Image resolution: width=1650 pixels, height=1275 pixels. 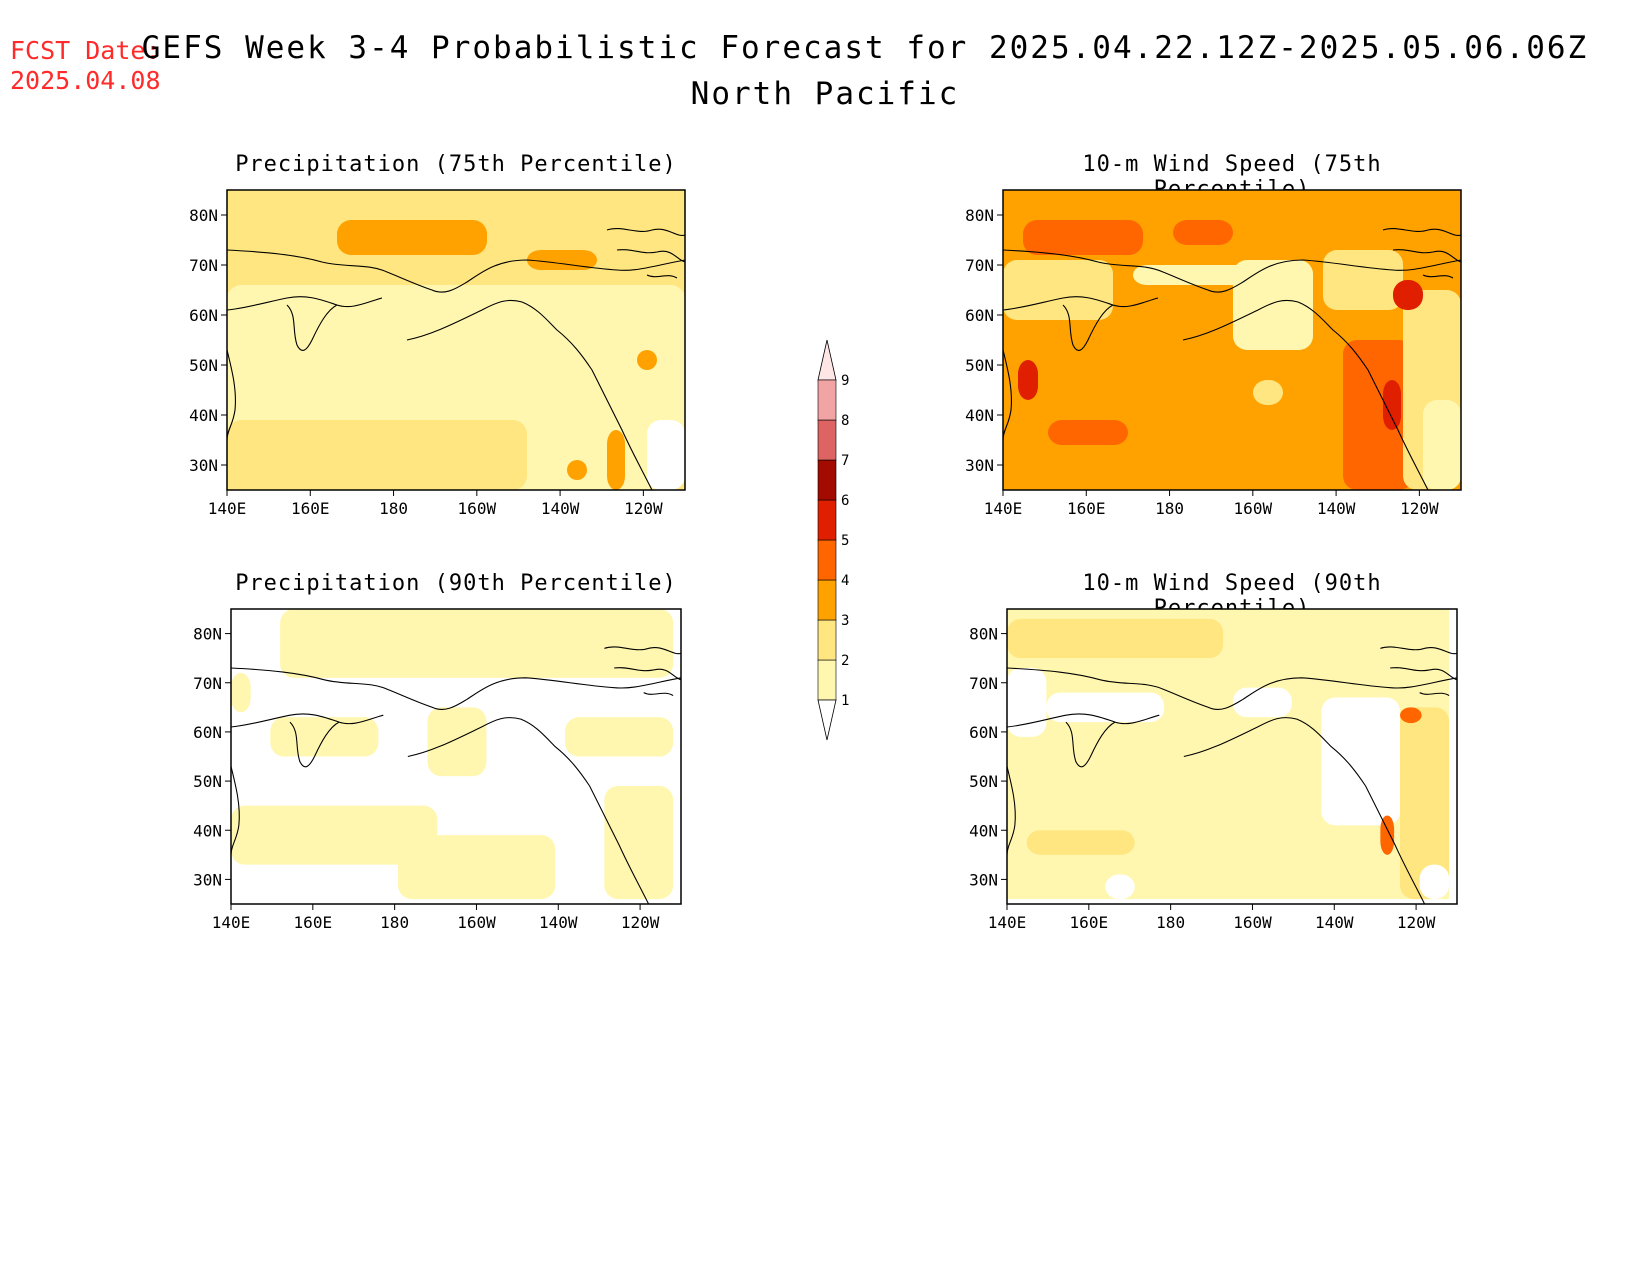 I want to click on colorbar-level-label: 20, so click(x=845, y=661).